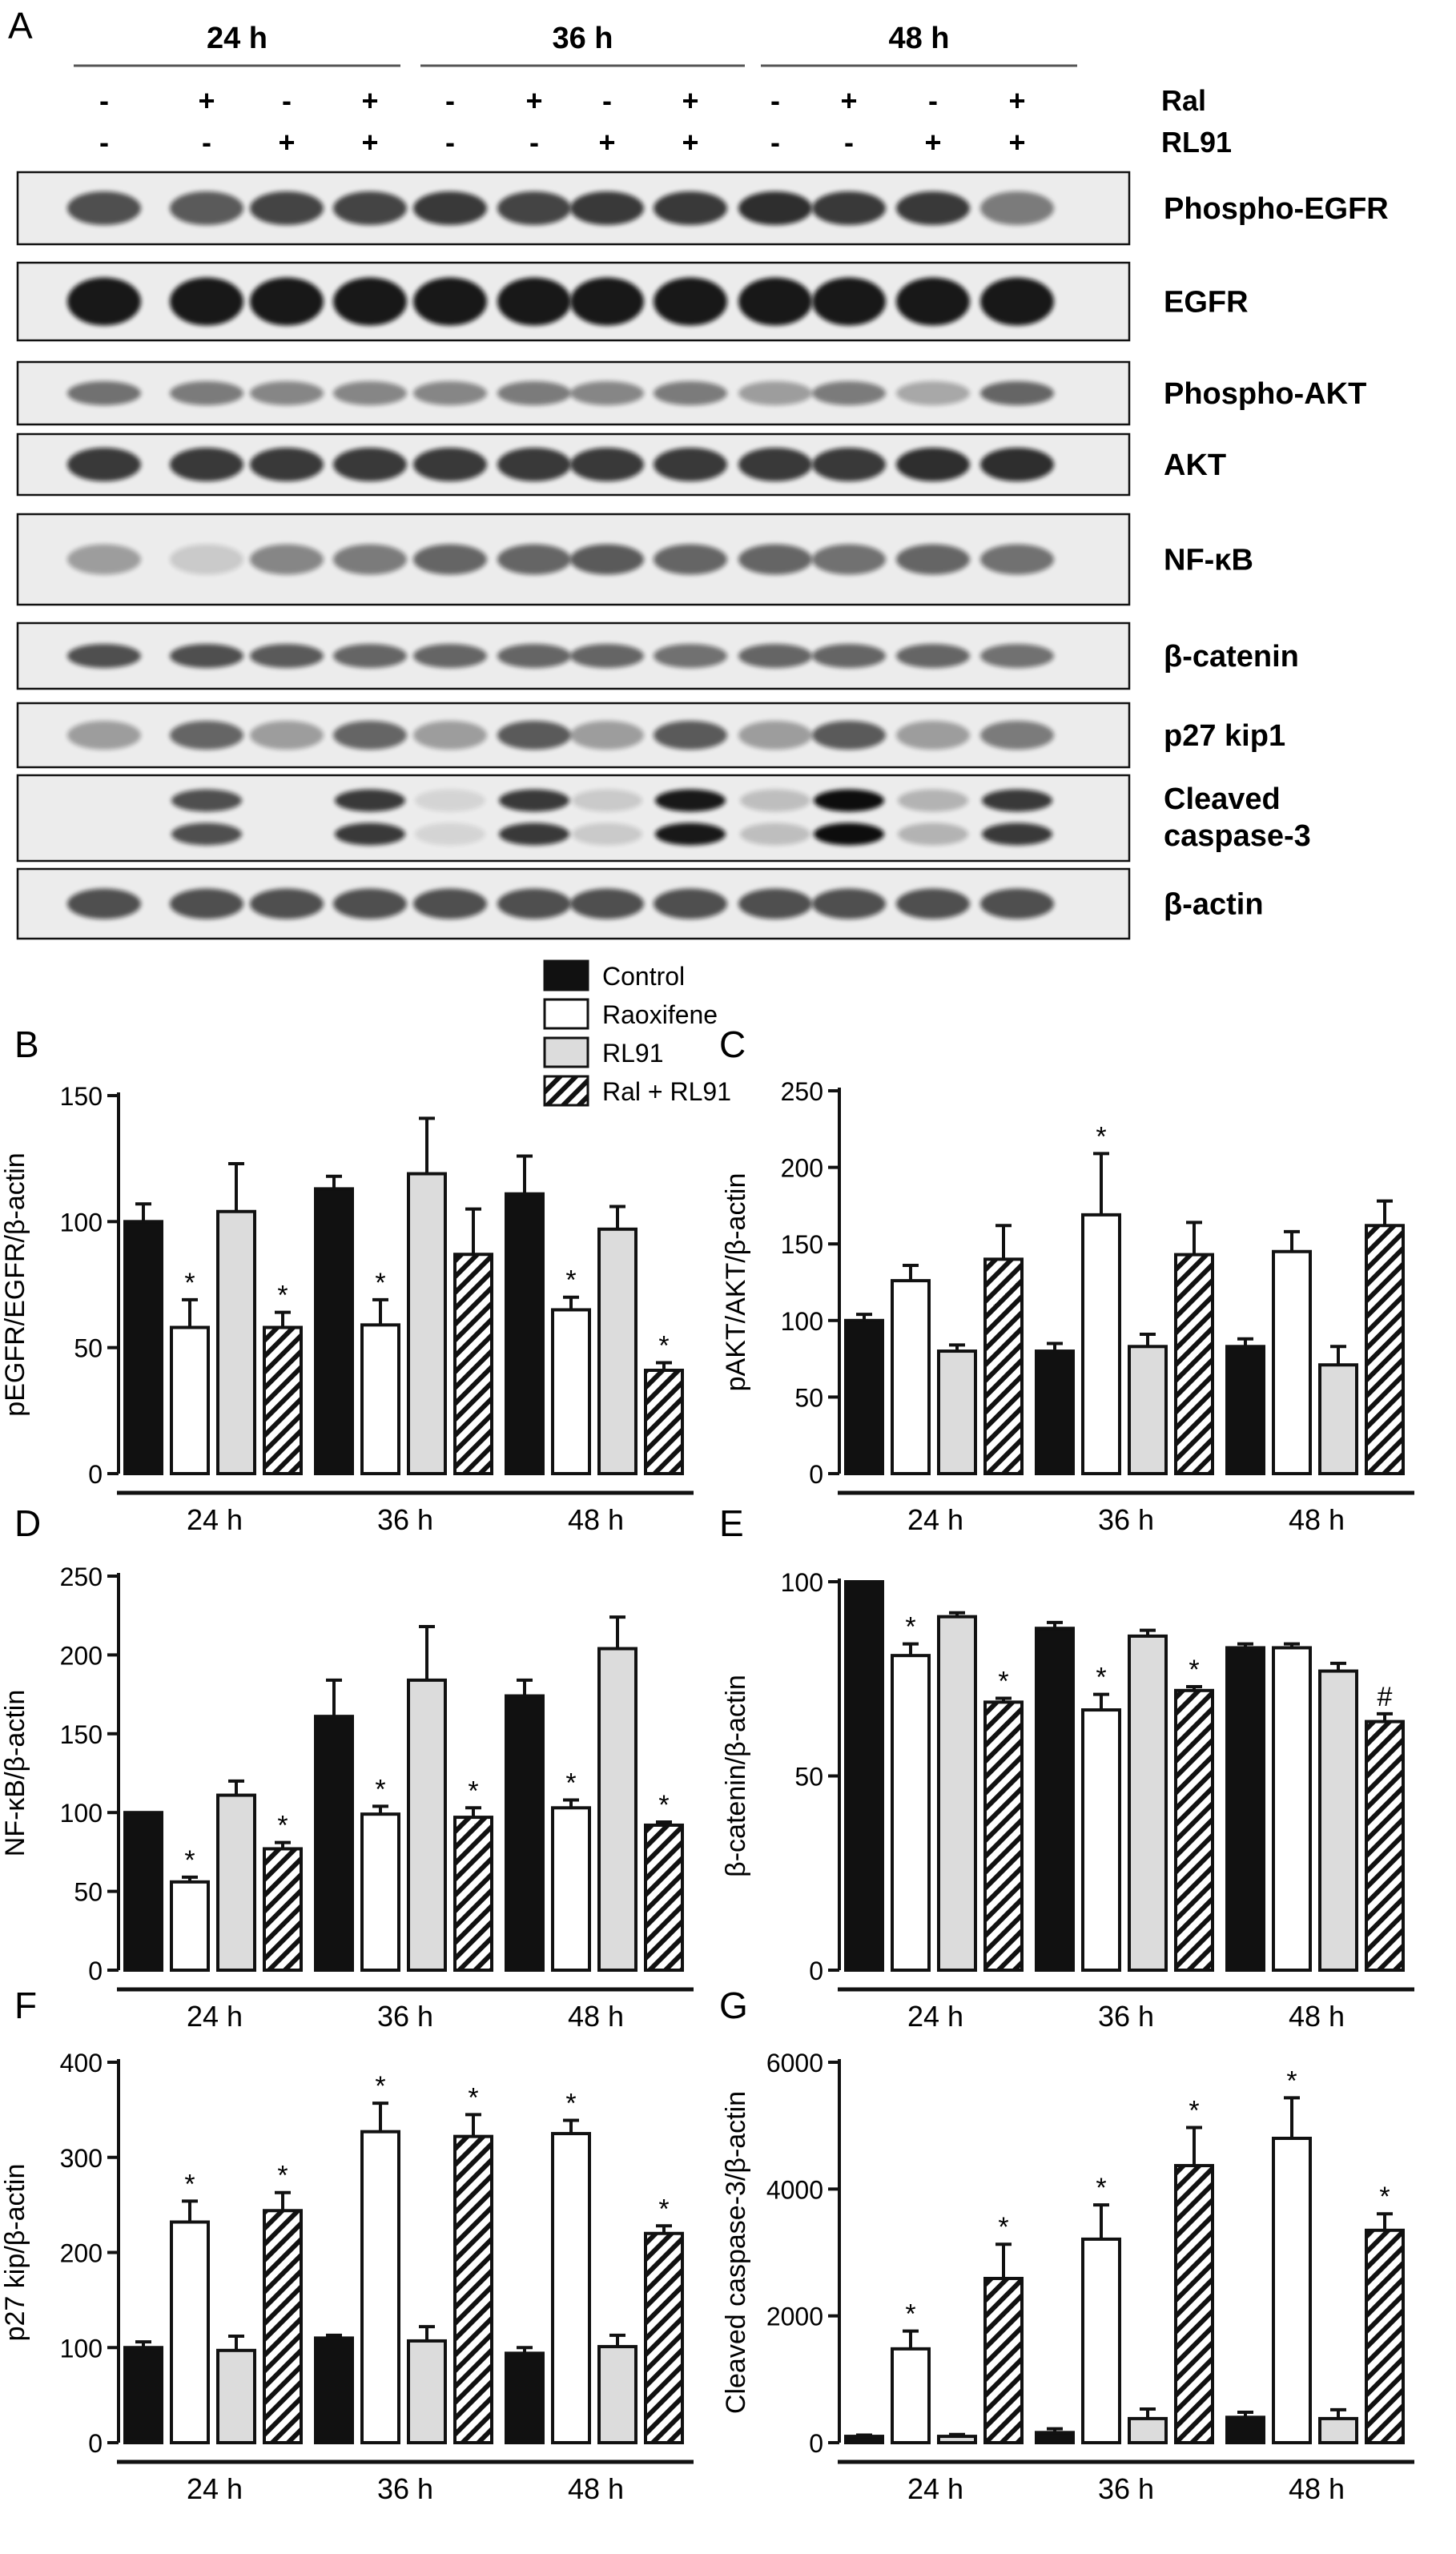 Image resolution: width=1456 pixels, height=2554 pixels. I want to click on legend-label: Control, so click(643, 976).